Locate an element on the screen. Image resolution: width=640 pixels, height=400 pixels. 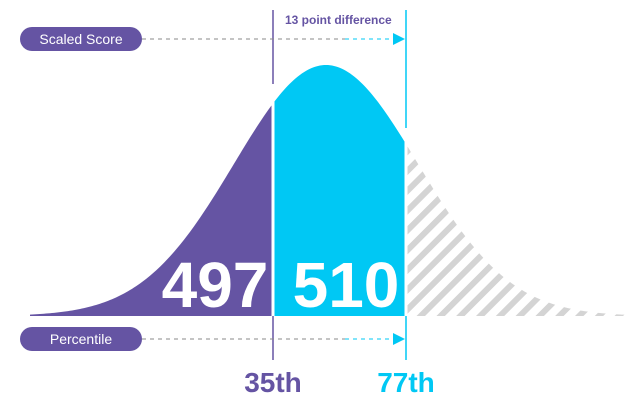
scaled-score-label: Scaled Score is located at coordinates (80, 39).